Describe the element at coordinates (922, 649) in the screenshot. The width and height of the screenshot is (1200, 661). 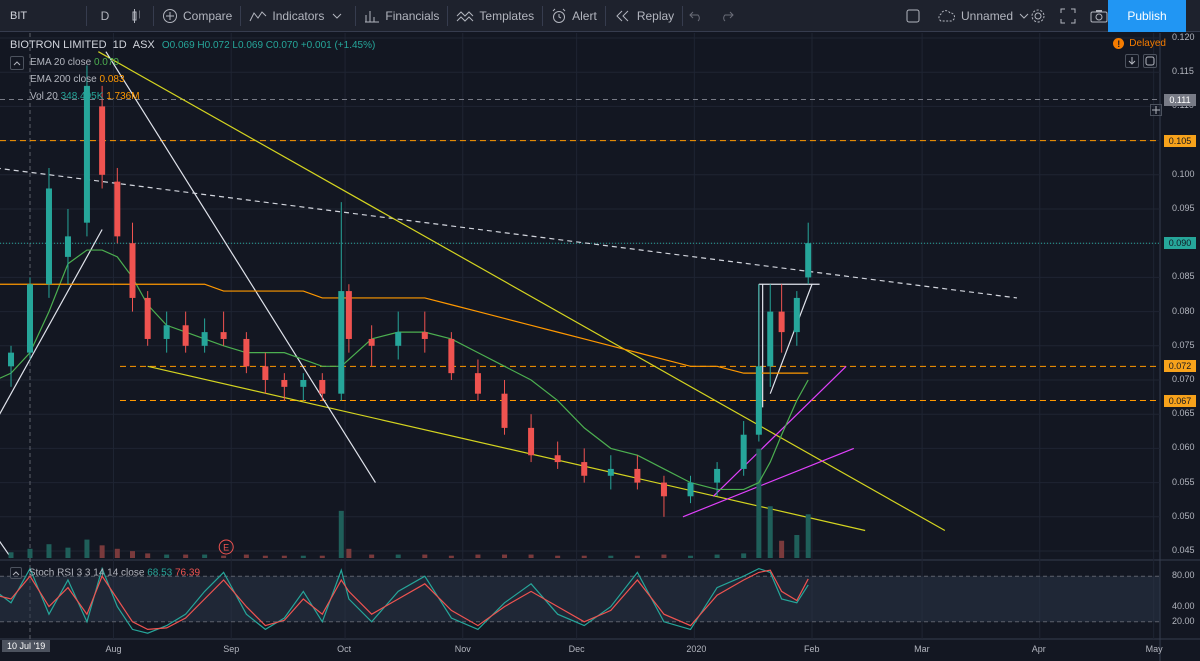
I see `time-tick-label: Mar` at that location.